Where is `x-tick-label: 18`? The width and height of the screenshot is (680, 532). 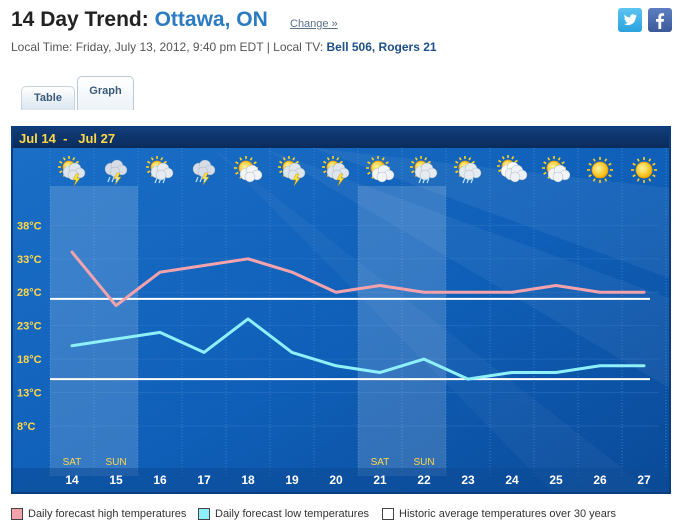
x-tick-label: 18 is located at coordinates (248, 480).